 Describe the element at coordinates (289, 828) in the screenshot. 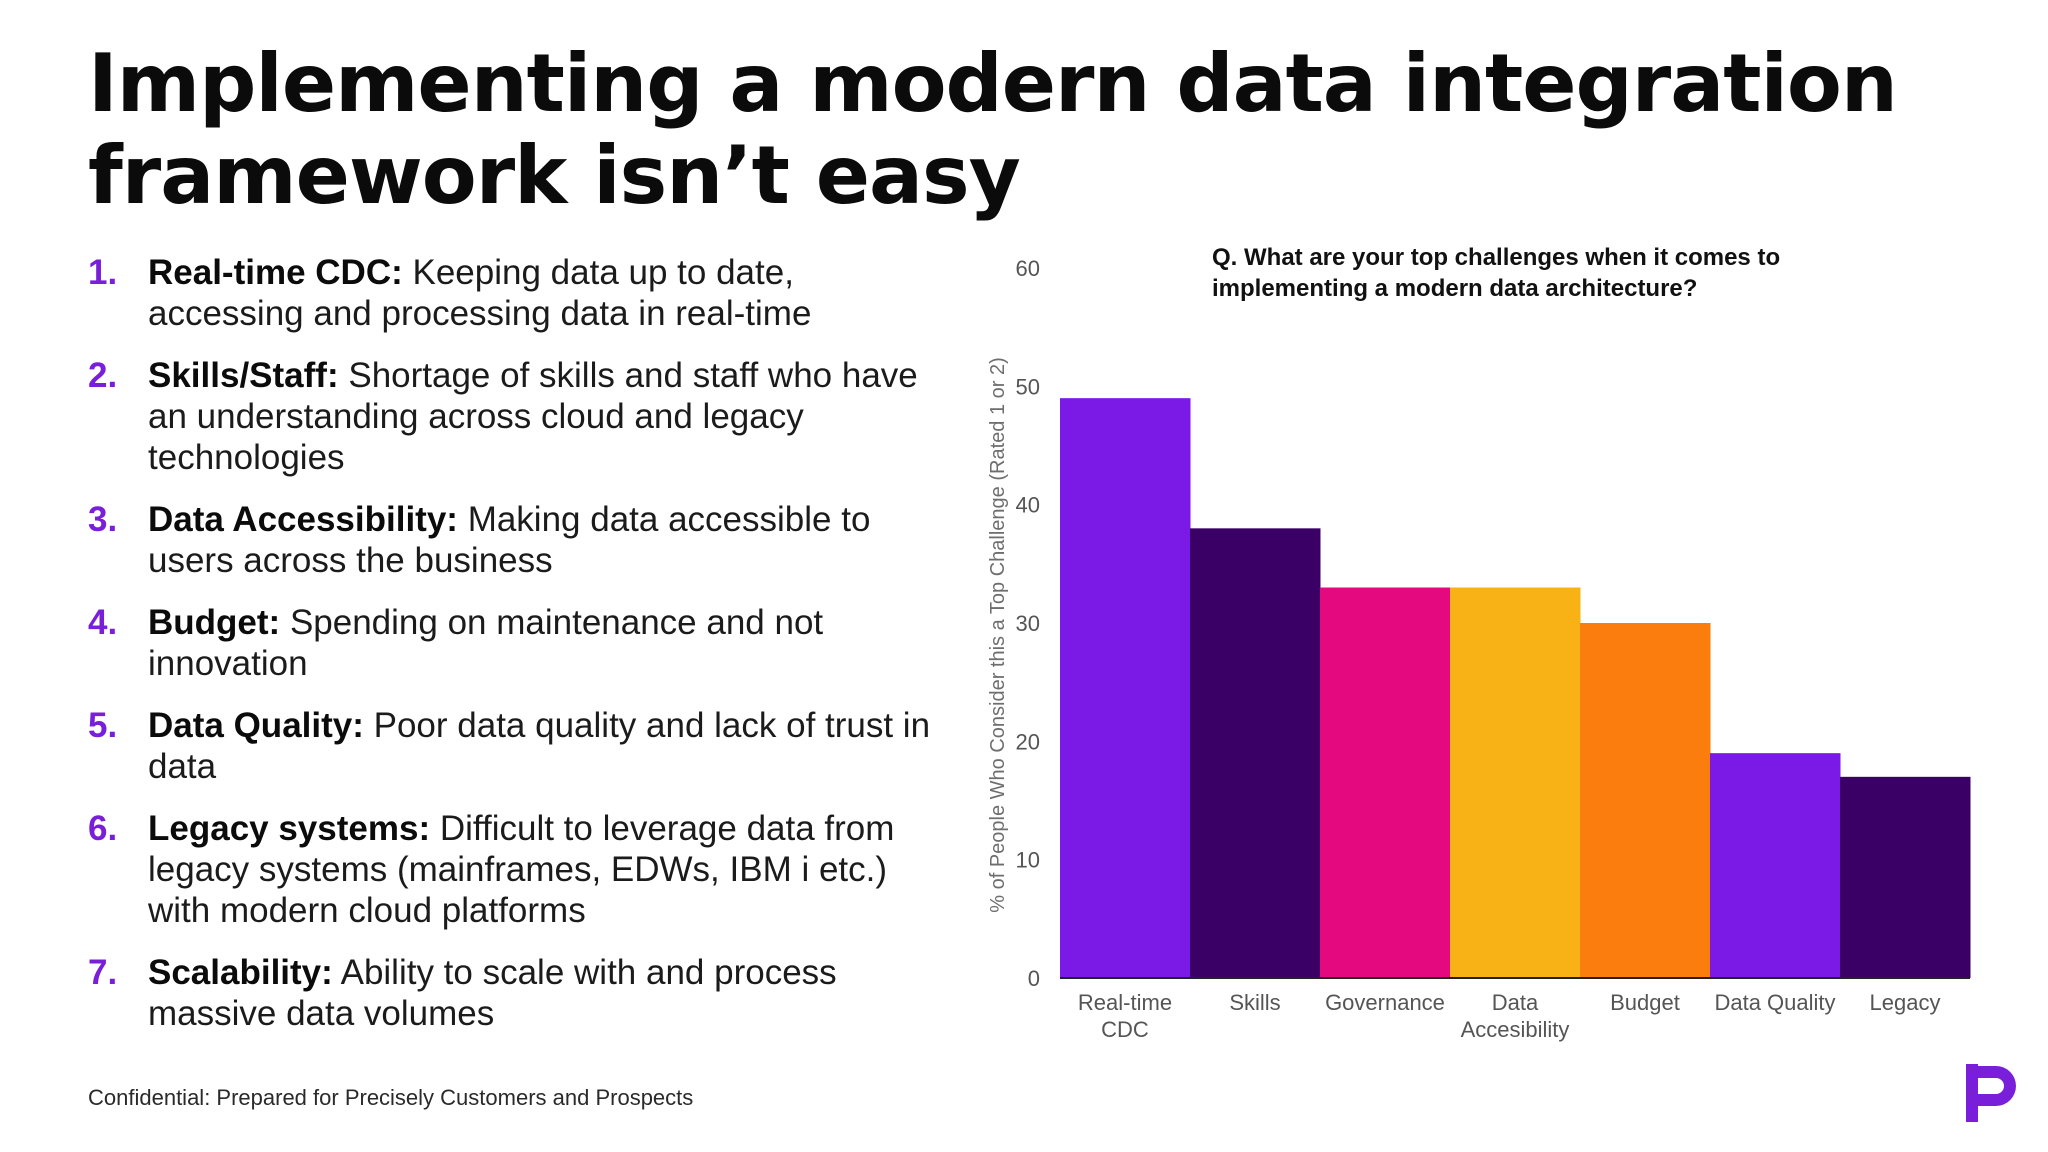

I see `item-term: Legacy systems:` at that location.